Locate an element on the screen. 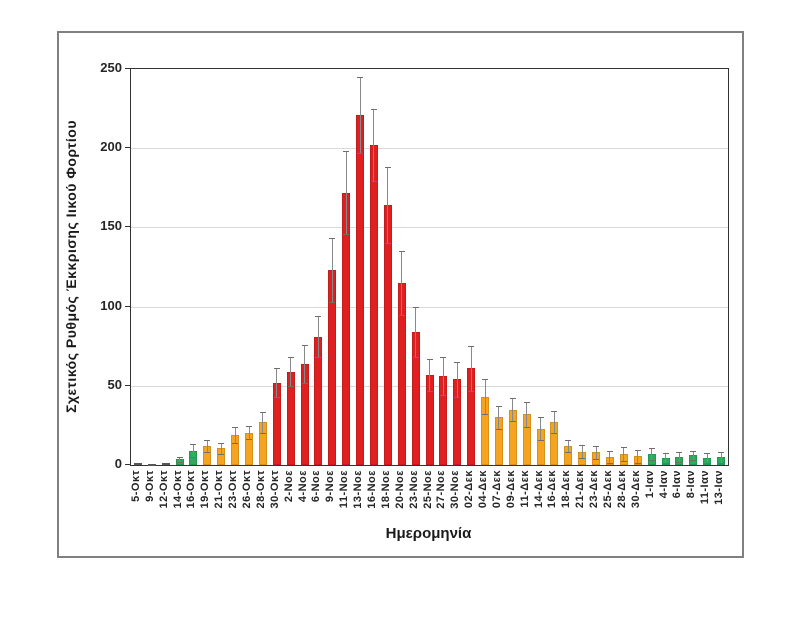 Image resolution: width=800 pixels, height=618 pixels. x-tick-label: 18-Νοε is located at coordinates (385, 489).